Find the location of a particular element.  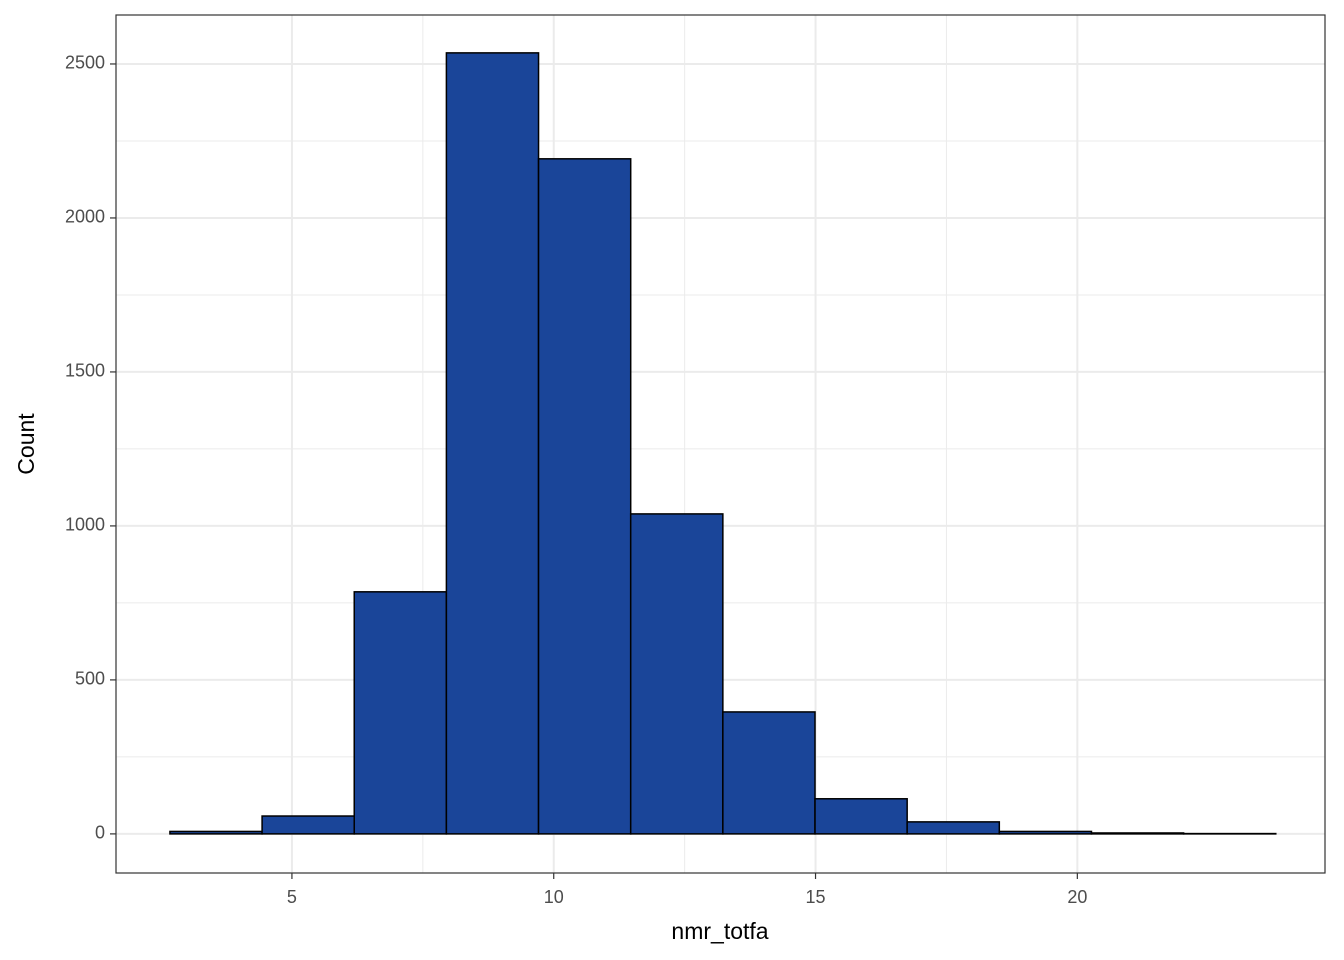

y-tick-label: 2000 is located at coordinates (85, 217).